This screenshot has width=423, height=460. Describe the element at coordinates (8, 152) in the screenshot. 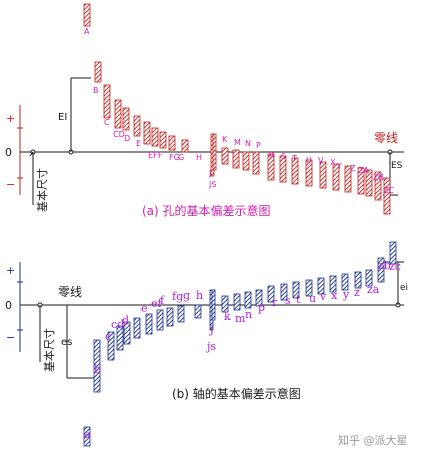

I see `hole-zero-label: 0` at that location.